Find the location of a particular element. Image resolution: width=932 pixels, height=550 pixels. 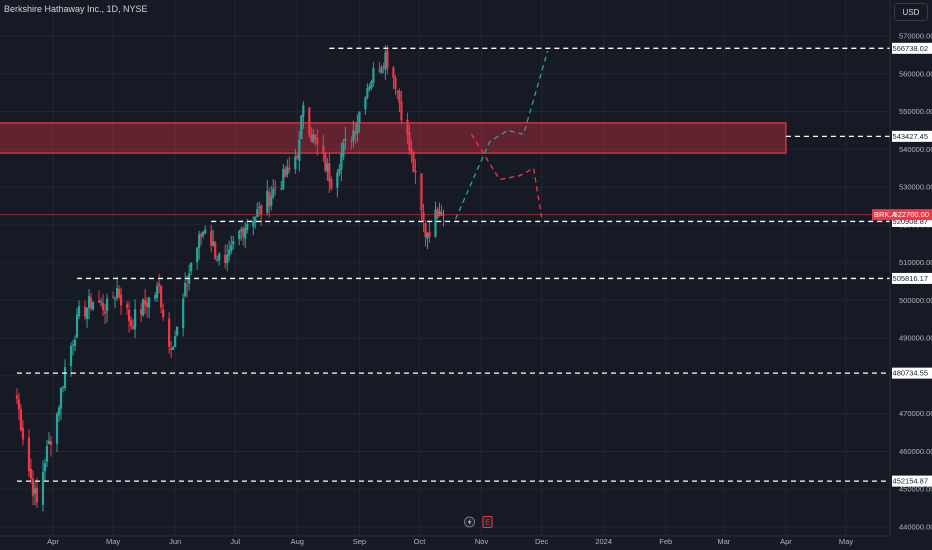

earnings-icon: E is located at coordinates (487, 522).